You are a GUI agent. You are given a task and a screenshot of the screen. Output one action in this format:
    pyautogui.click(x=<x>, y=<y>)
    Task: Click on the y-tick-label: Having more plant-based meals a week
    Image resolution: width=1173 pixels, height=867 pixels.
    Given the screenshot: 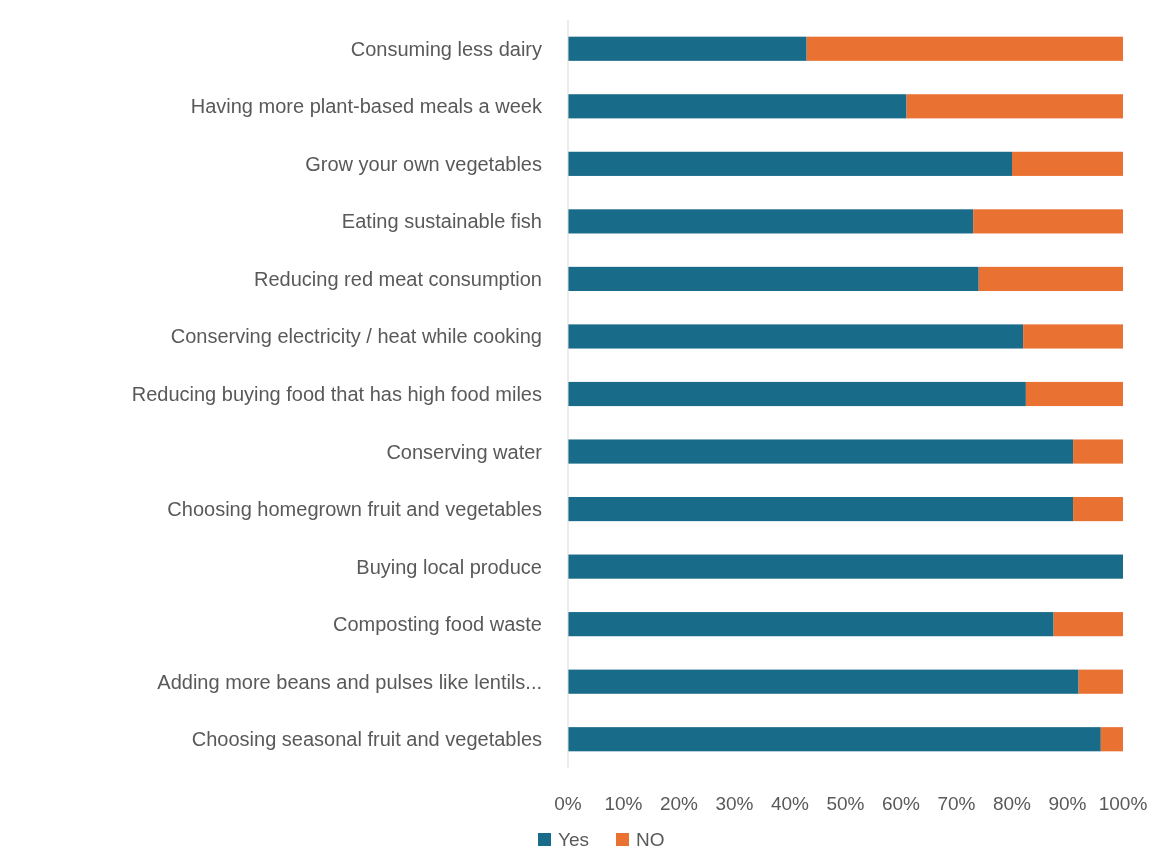 What is the action you would take?
    pyautogui.click(x=366, y=106)
    